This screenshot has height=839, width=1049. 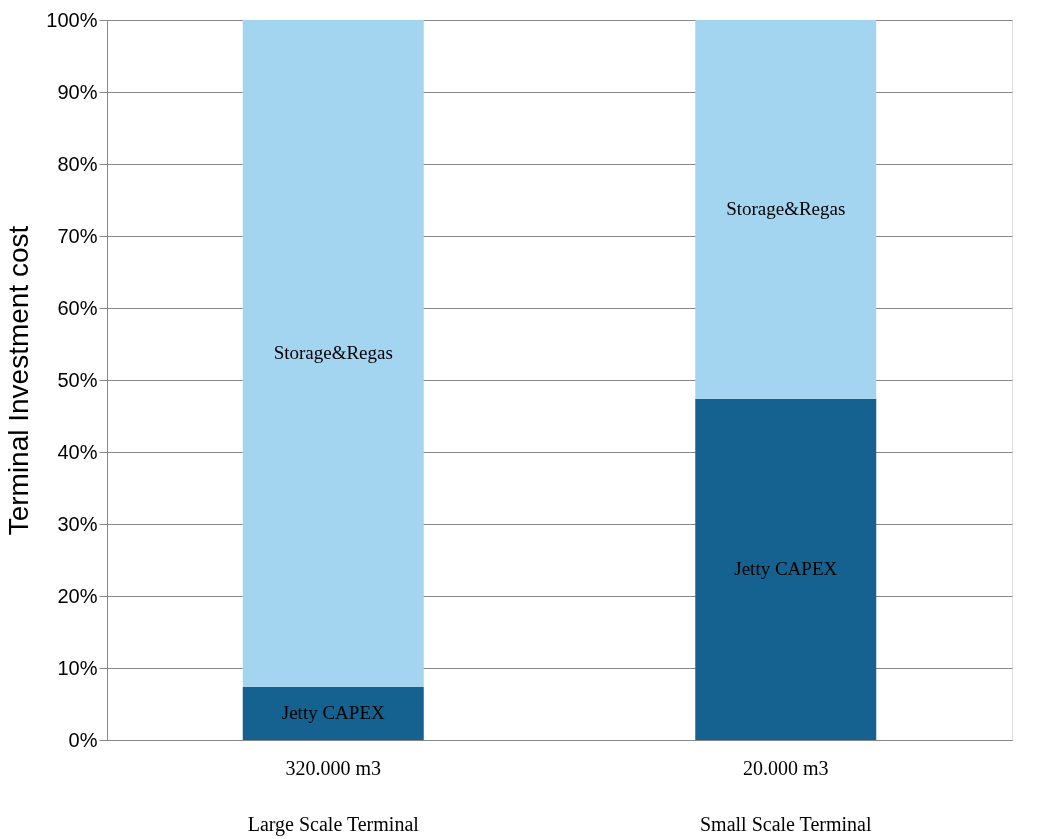 What do you see at coordinates (77, 91) in the screenshot?
I see `y-tick-label: 90%` at bounding box center [77, 91].